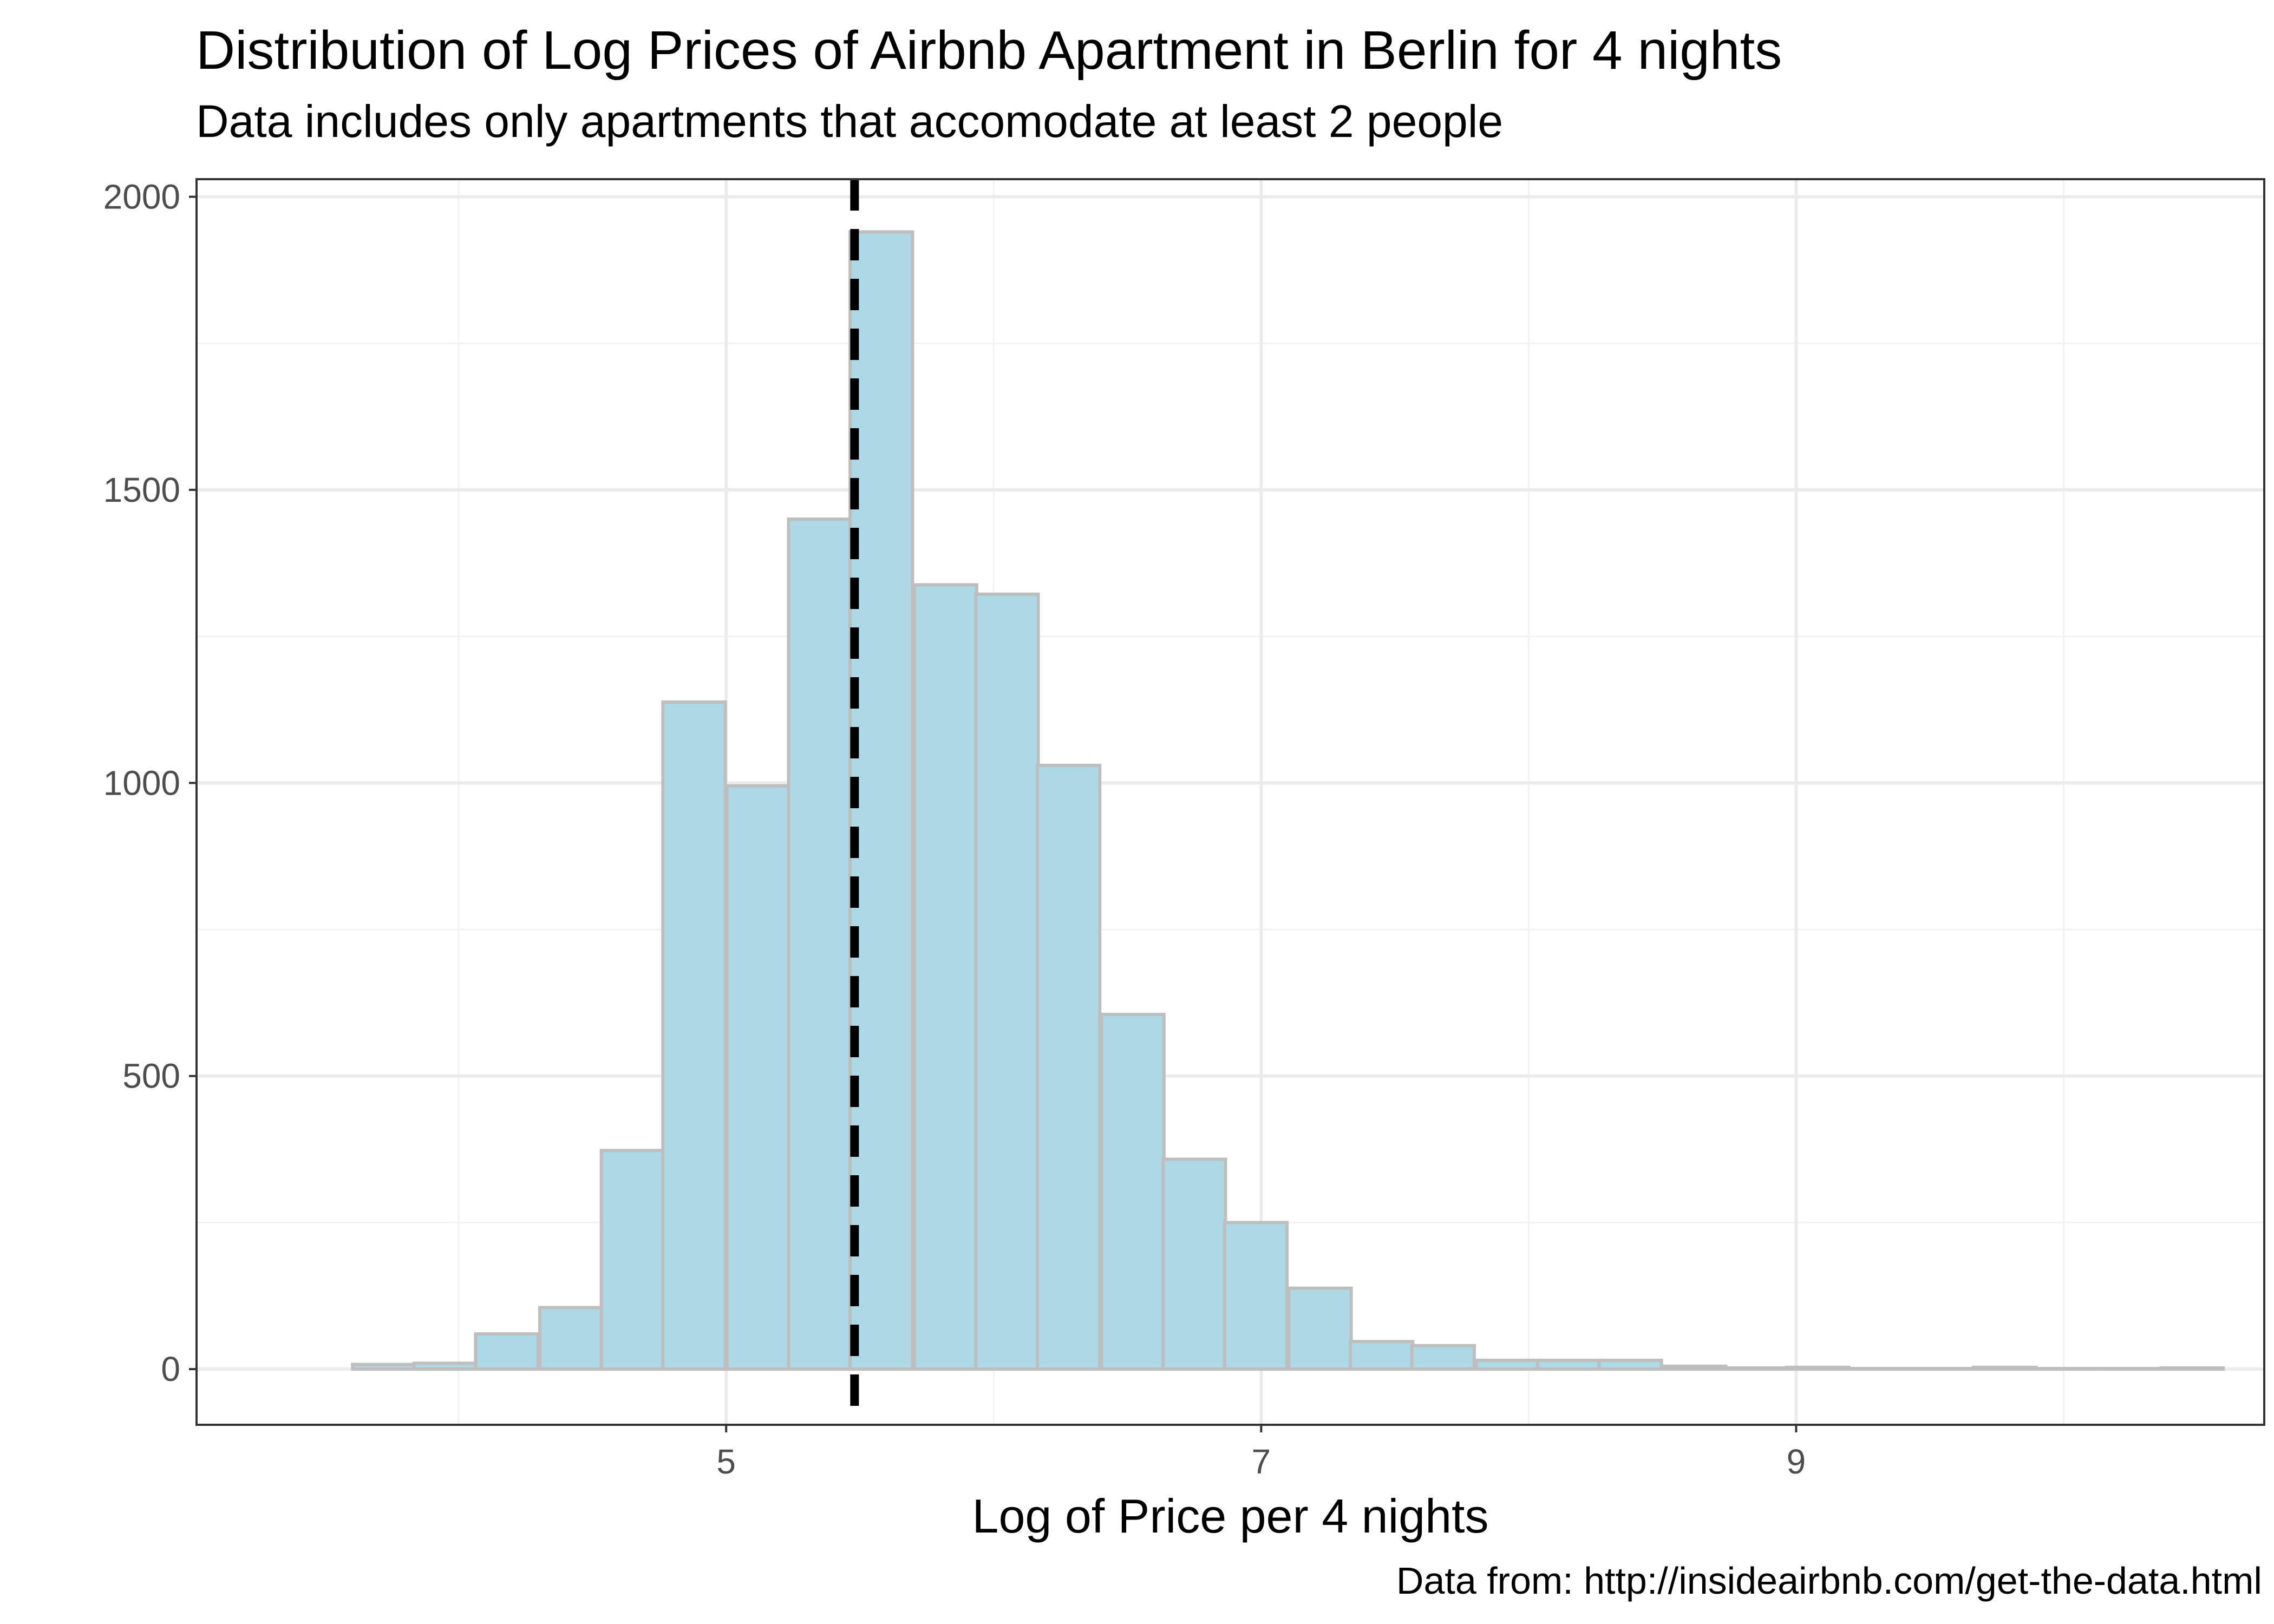 The image size is (2274, 1624). Describe the element at coordinates (151, 1076) in the screenshot. I see `y-tick-label: 500` at that location.